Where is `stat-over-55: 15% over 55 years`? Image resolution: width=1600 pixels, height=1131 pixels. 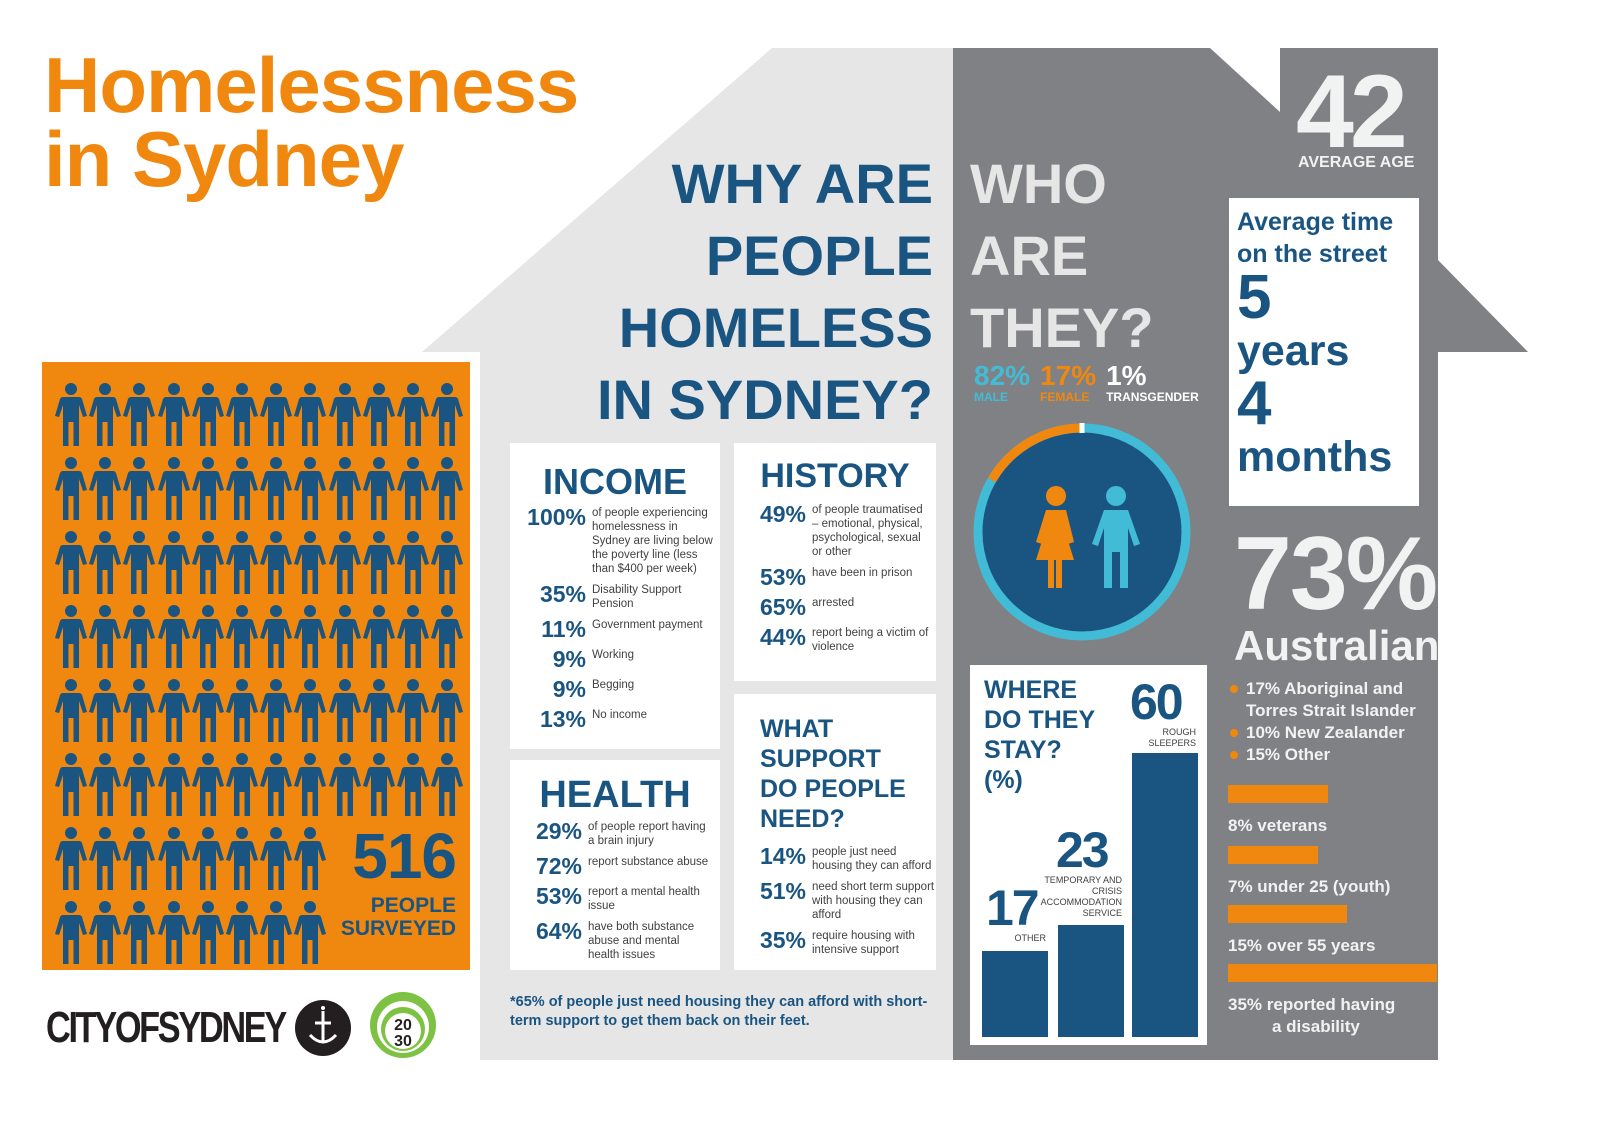
stat-over-55: 15% over 55 years is located at coordinates (1301, 931).